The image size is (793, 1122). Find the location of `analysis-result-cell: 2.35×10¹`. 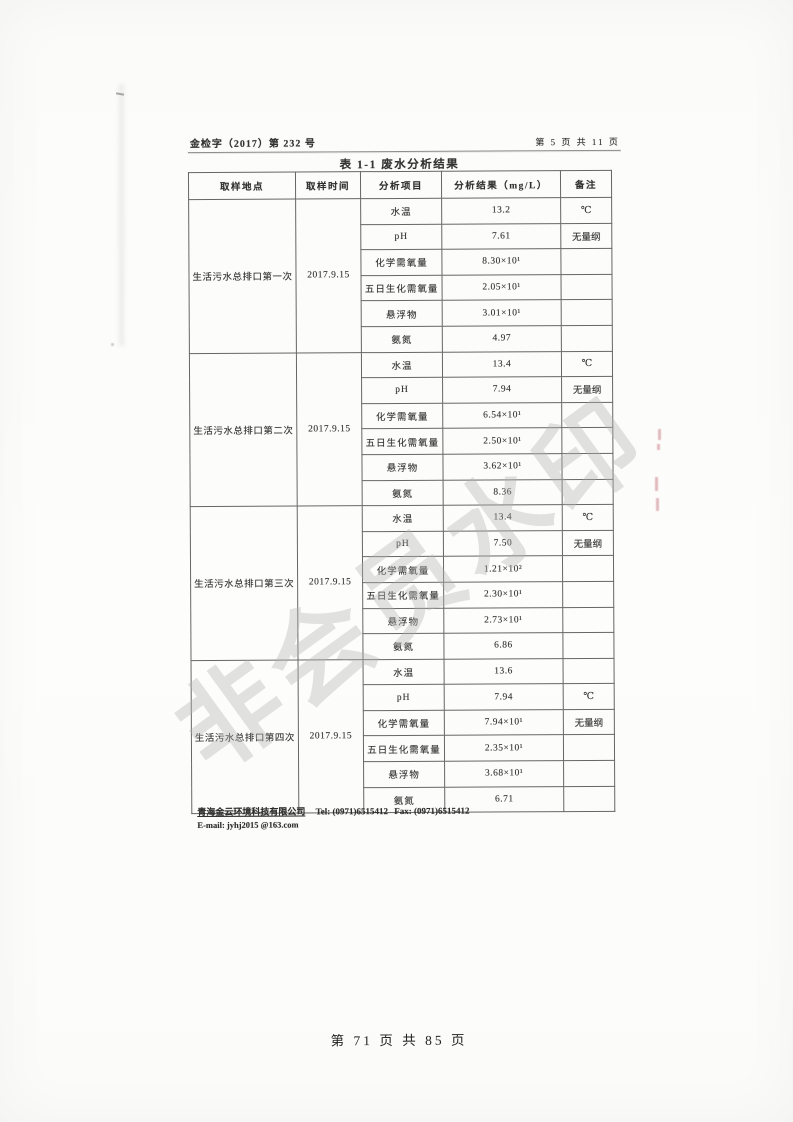

analysis-result-cell: 2.35×10¹ is located at coordinates (504, 748).